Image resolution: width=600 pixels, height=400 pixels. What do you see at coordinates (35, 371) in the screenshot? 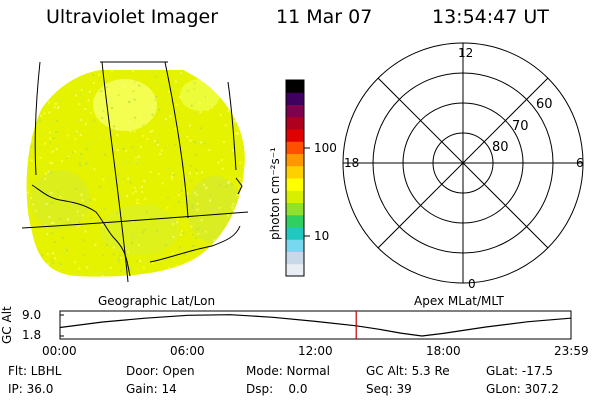
I see `status-filter: Flt: LBHL` at bounding box center [35, 371].